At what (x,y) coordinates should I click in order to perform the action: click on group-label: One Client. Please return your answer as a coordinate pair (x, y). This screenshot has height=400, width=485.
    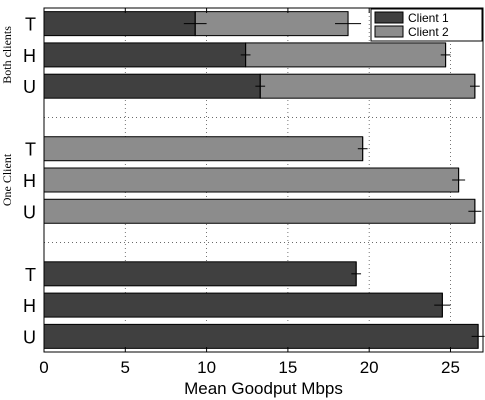
    Looking at the image, I should click on (7, 179).